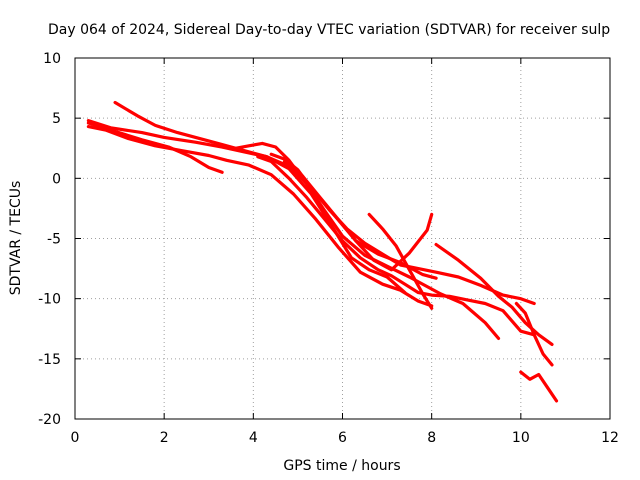 Image resolution: width=640 pixels, height=480 pixels. I want to click on x-tick-label: 2, so click(164, 438).